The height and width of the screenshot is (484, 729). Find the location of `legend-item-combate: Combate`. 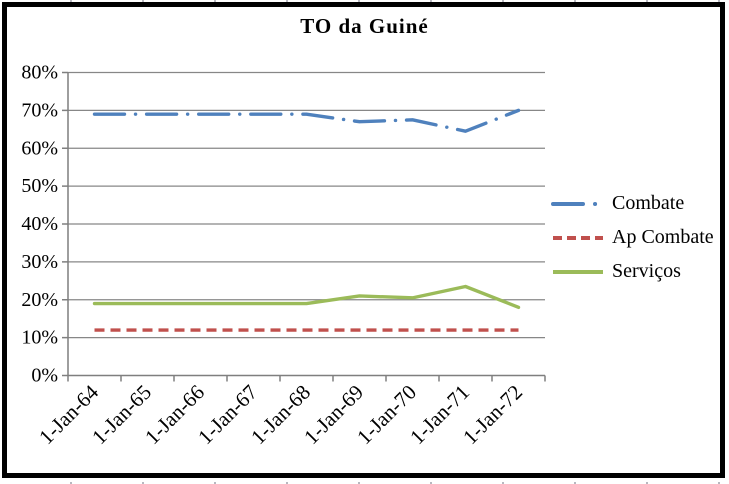

legend-item-combate: Combate is located at coordinates (632, 203).